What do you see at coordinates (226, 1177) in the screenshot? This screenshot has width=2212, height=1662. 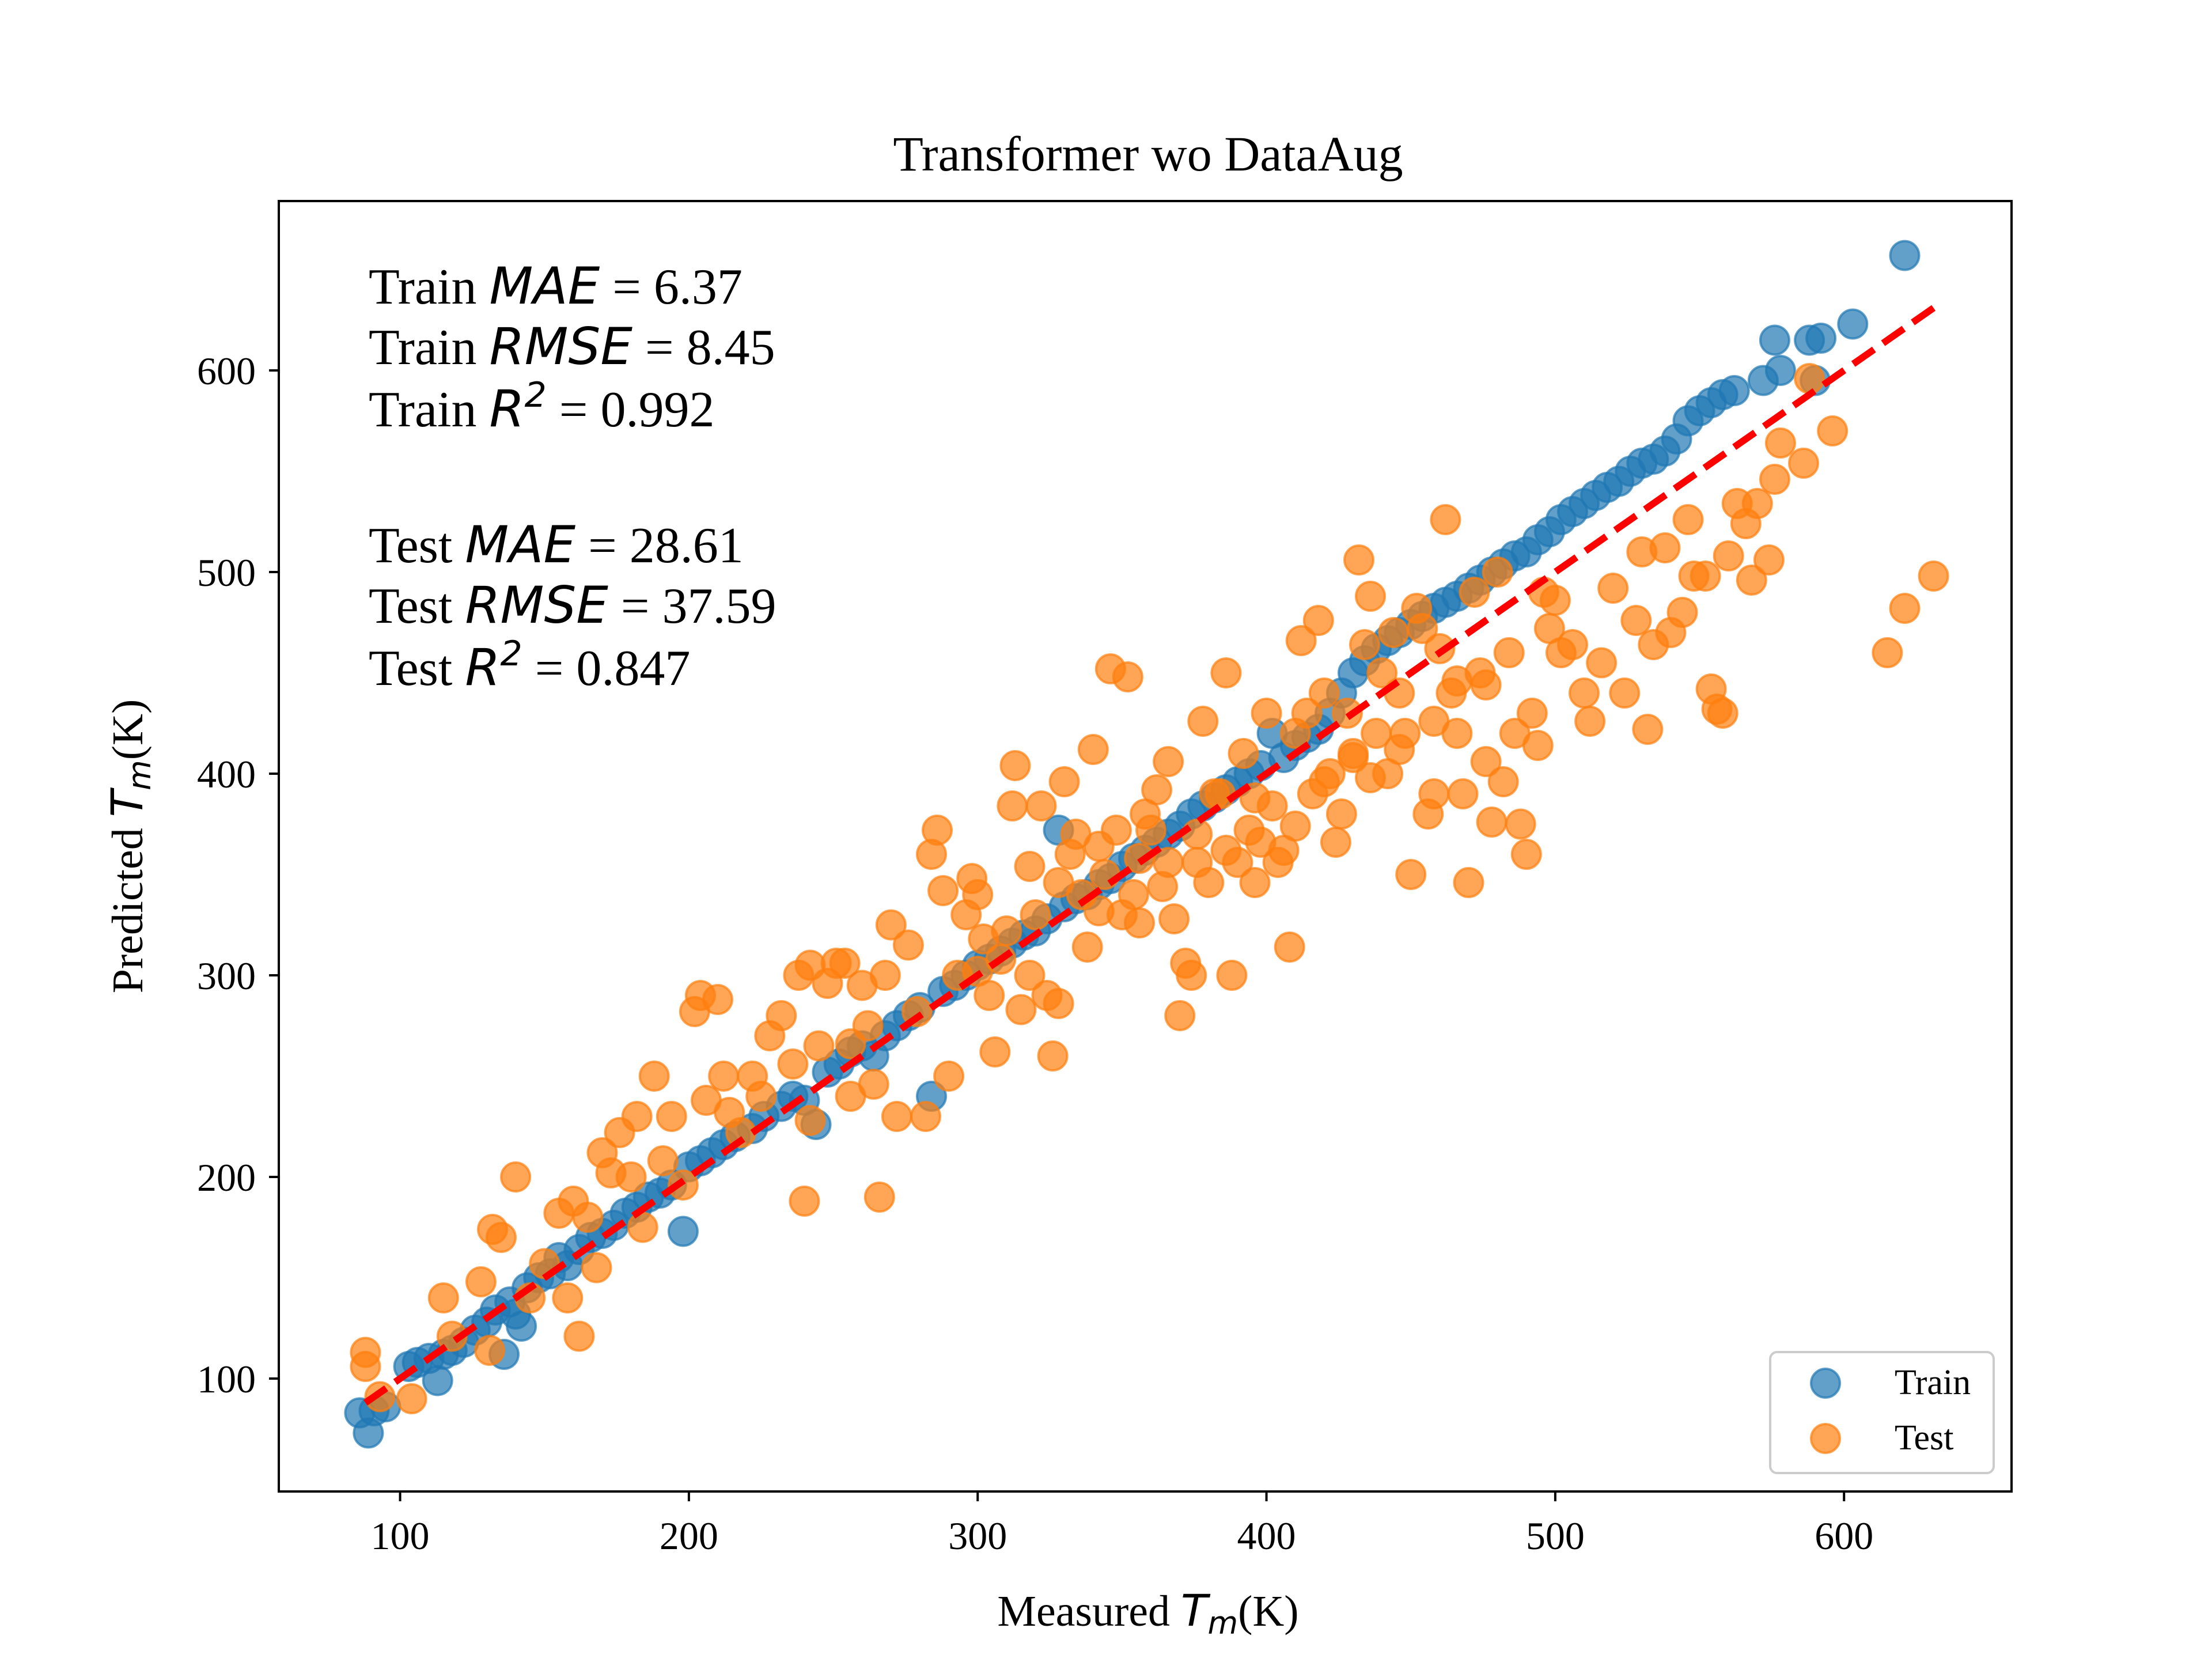 I see `y-tick-label: 200` at bounding box center [226, 1177].